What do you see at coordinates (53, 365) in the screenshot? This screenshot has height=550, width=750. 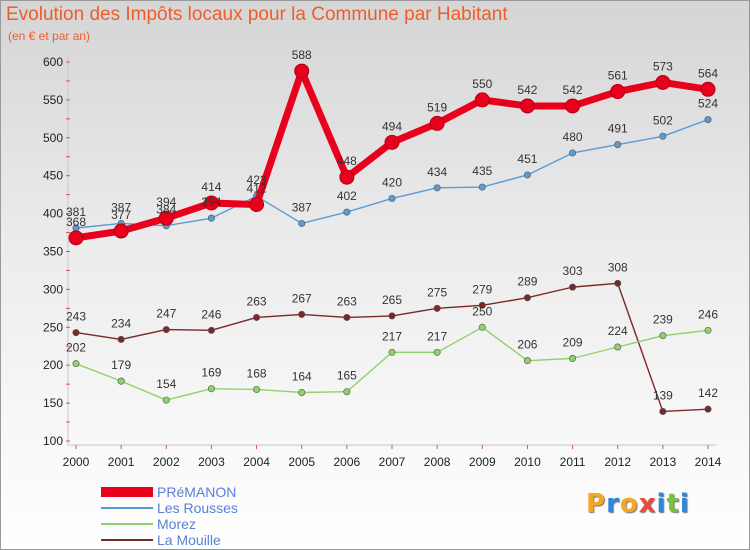 I see `y-tick-label: 200` at bounding box center [53, 365].